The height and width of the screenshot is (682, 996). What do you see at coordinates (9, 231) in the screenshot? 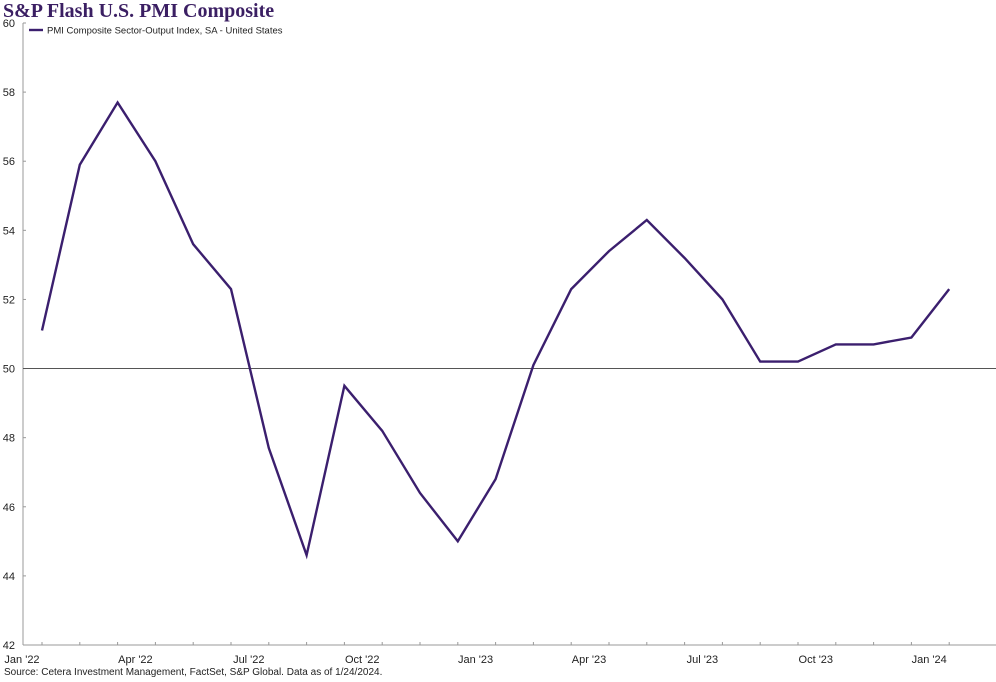
I see `y-tick-label: 54` at bounding box center [9, 231].